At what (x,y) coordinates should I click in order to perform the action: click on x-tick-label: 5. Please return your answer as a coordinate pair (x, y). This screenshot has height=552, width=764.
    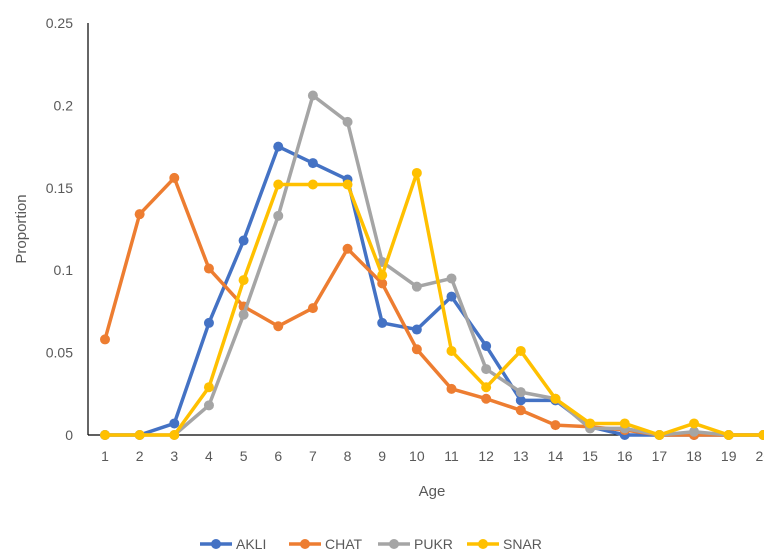
    Looking at the image, I should click on (244, 456).